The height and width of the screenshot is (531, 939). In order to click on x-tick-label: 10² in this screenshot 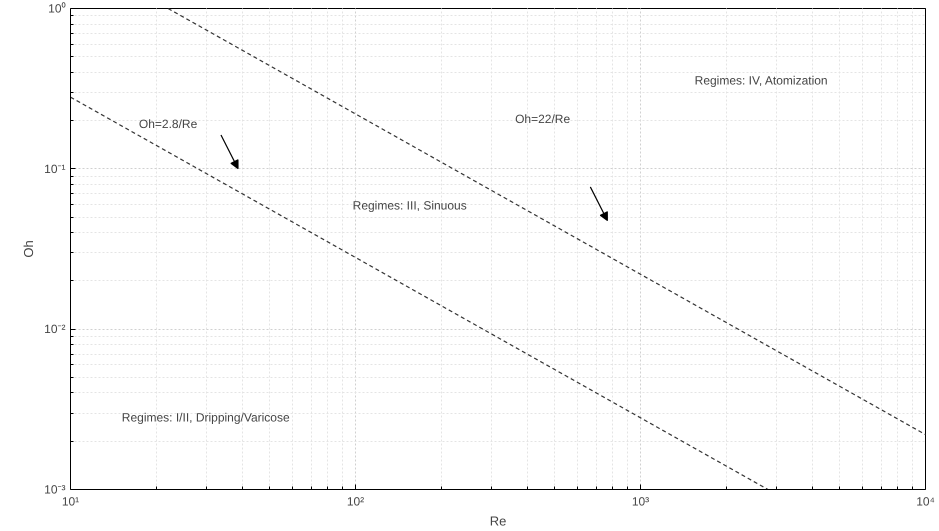, I will do `click(355, 501)`.